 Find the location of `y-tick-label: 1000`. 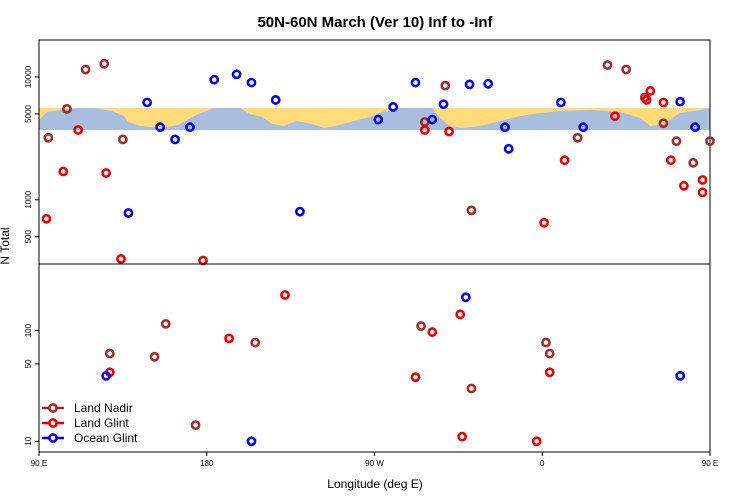

y-tick-label: 1000 is located at coordinates (28, 199).